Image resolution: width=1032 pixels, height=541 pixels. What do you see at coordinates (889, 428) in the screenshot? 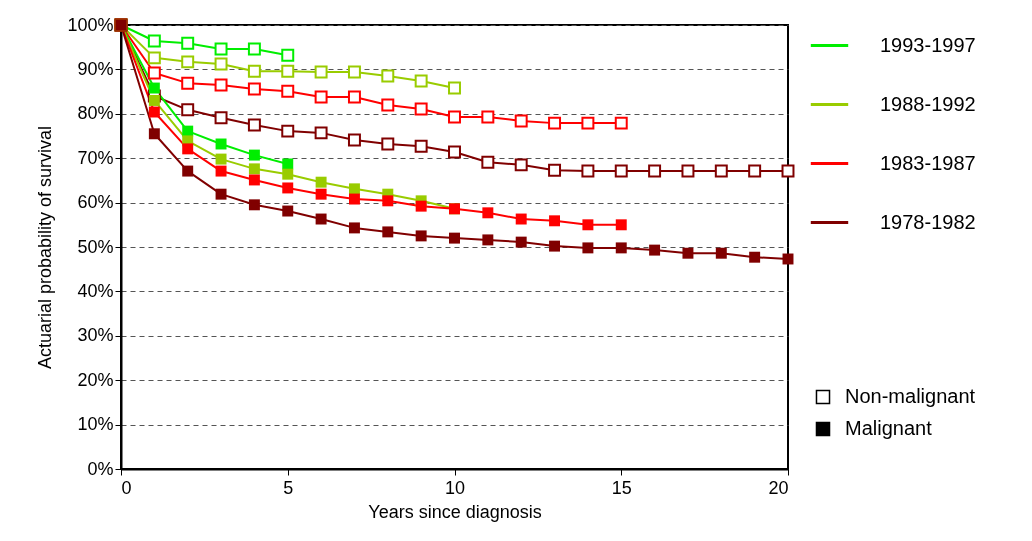
I see `text: Malignant` at bounding box center [889, 428].